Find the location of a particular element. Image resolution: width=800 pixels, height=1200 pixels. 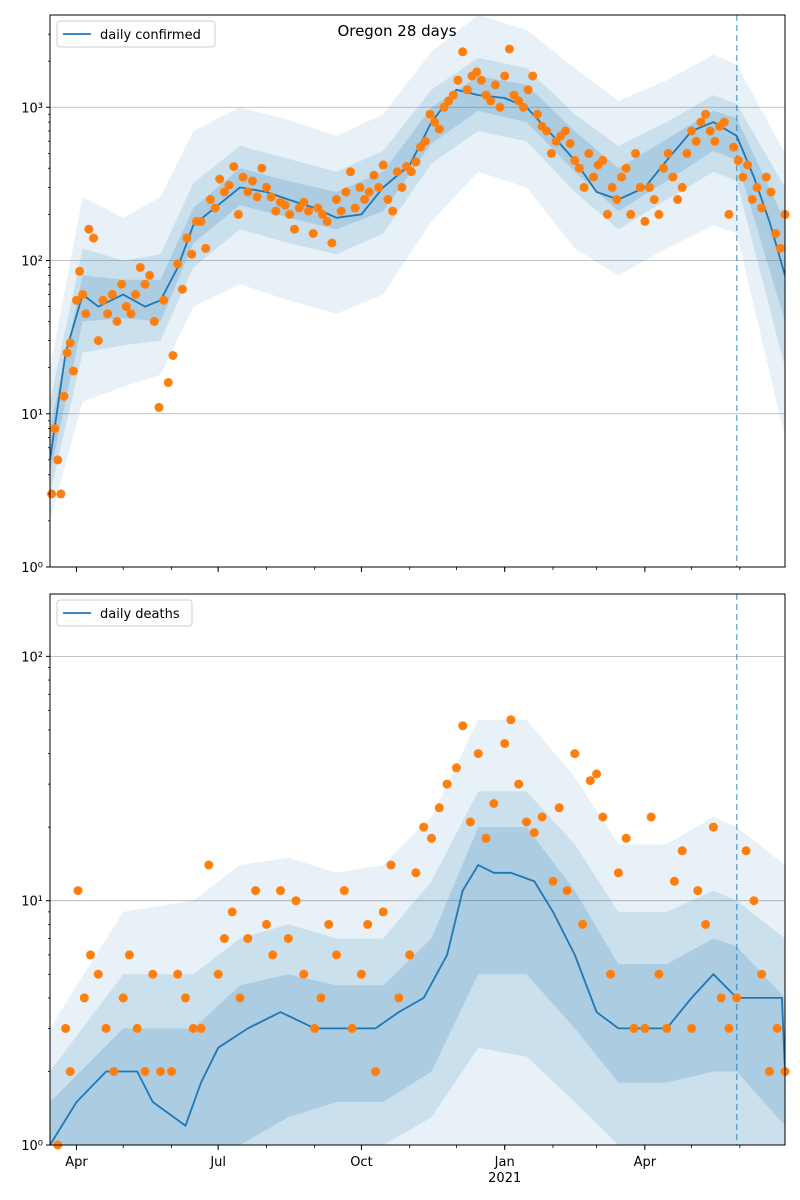

x-tick-label: Jan is located at coordinates (504, 1162).